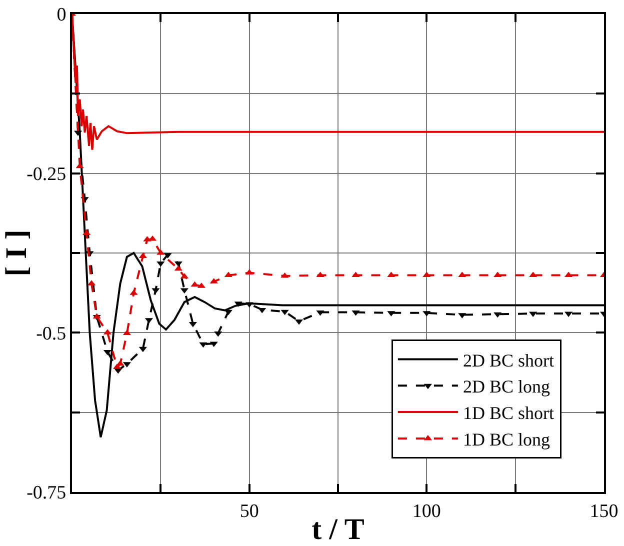 The width and height of the screenshot is (624, 546). I want to click on legend-label: 2D BC long, so click(506, 386).